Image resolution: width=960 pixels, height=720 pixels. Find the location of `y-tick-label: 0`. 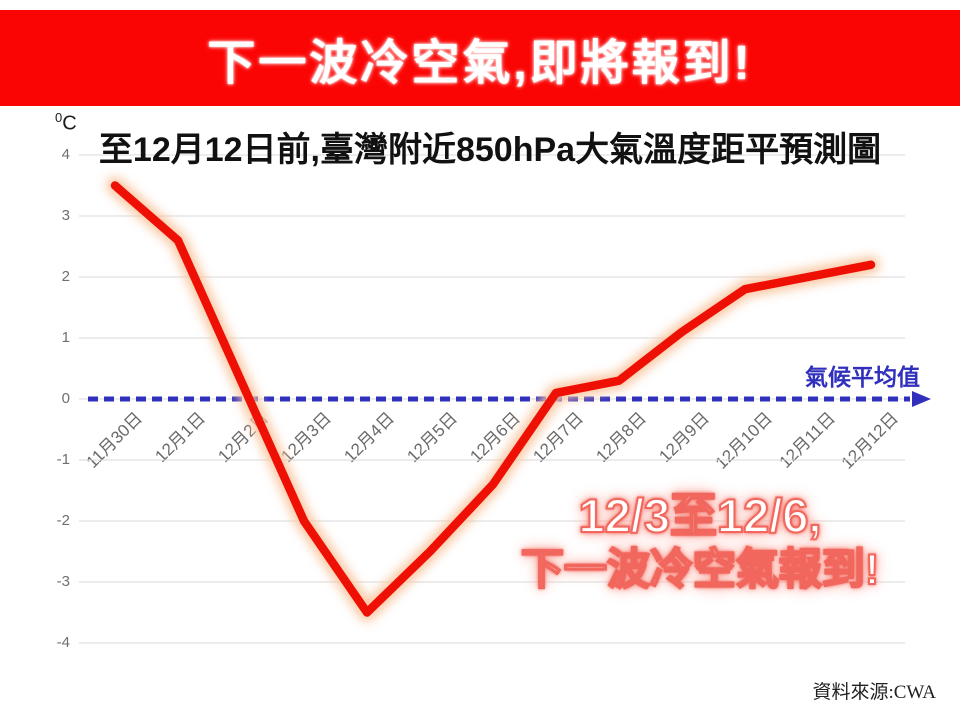

y-tick-label: 0 is located at coordinates (65, 398).